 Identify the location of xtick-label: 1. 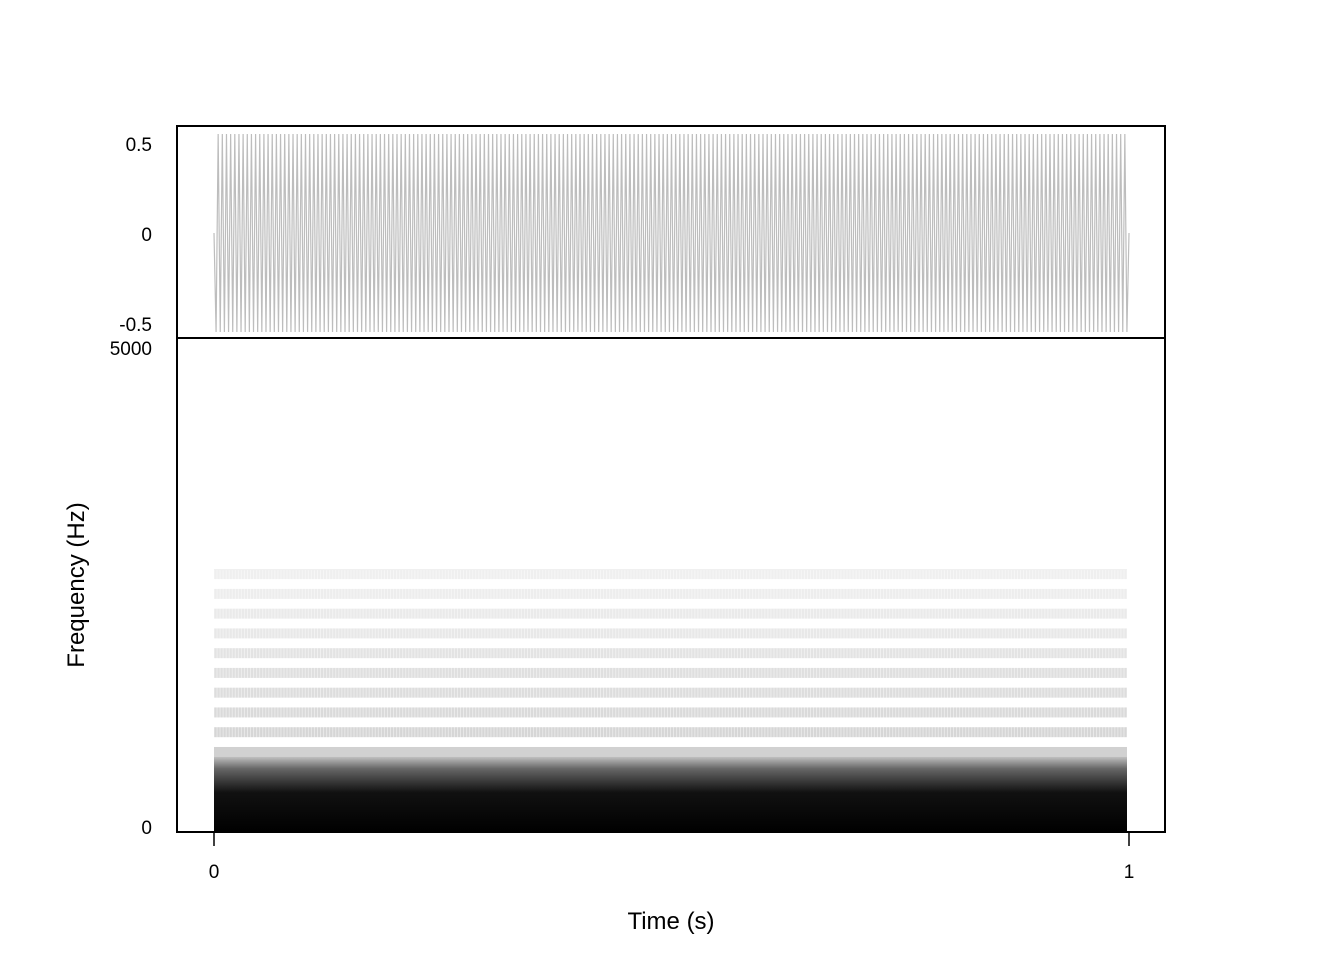
(1129, 872).